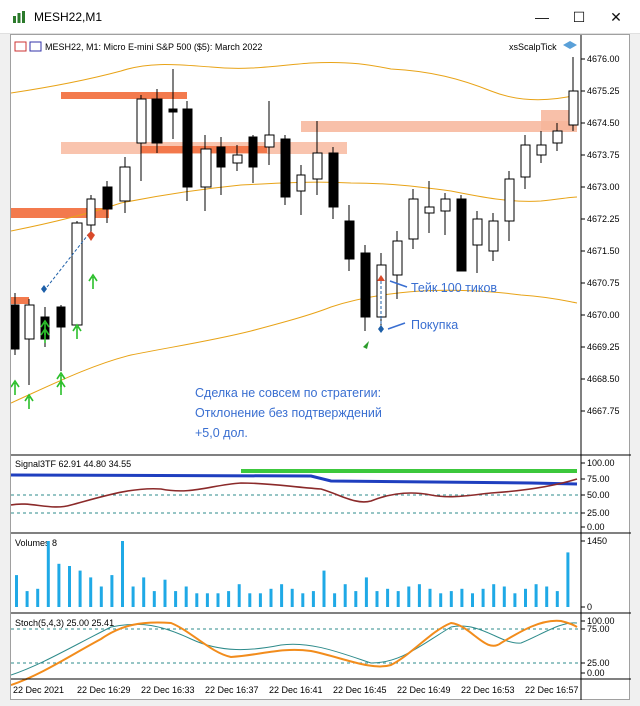  What do you see at coordinates (603, 59) in the screenshot?
I see `price-tick: 4676.00` at bounding box center [603, 59].